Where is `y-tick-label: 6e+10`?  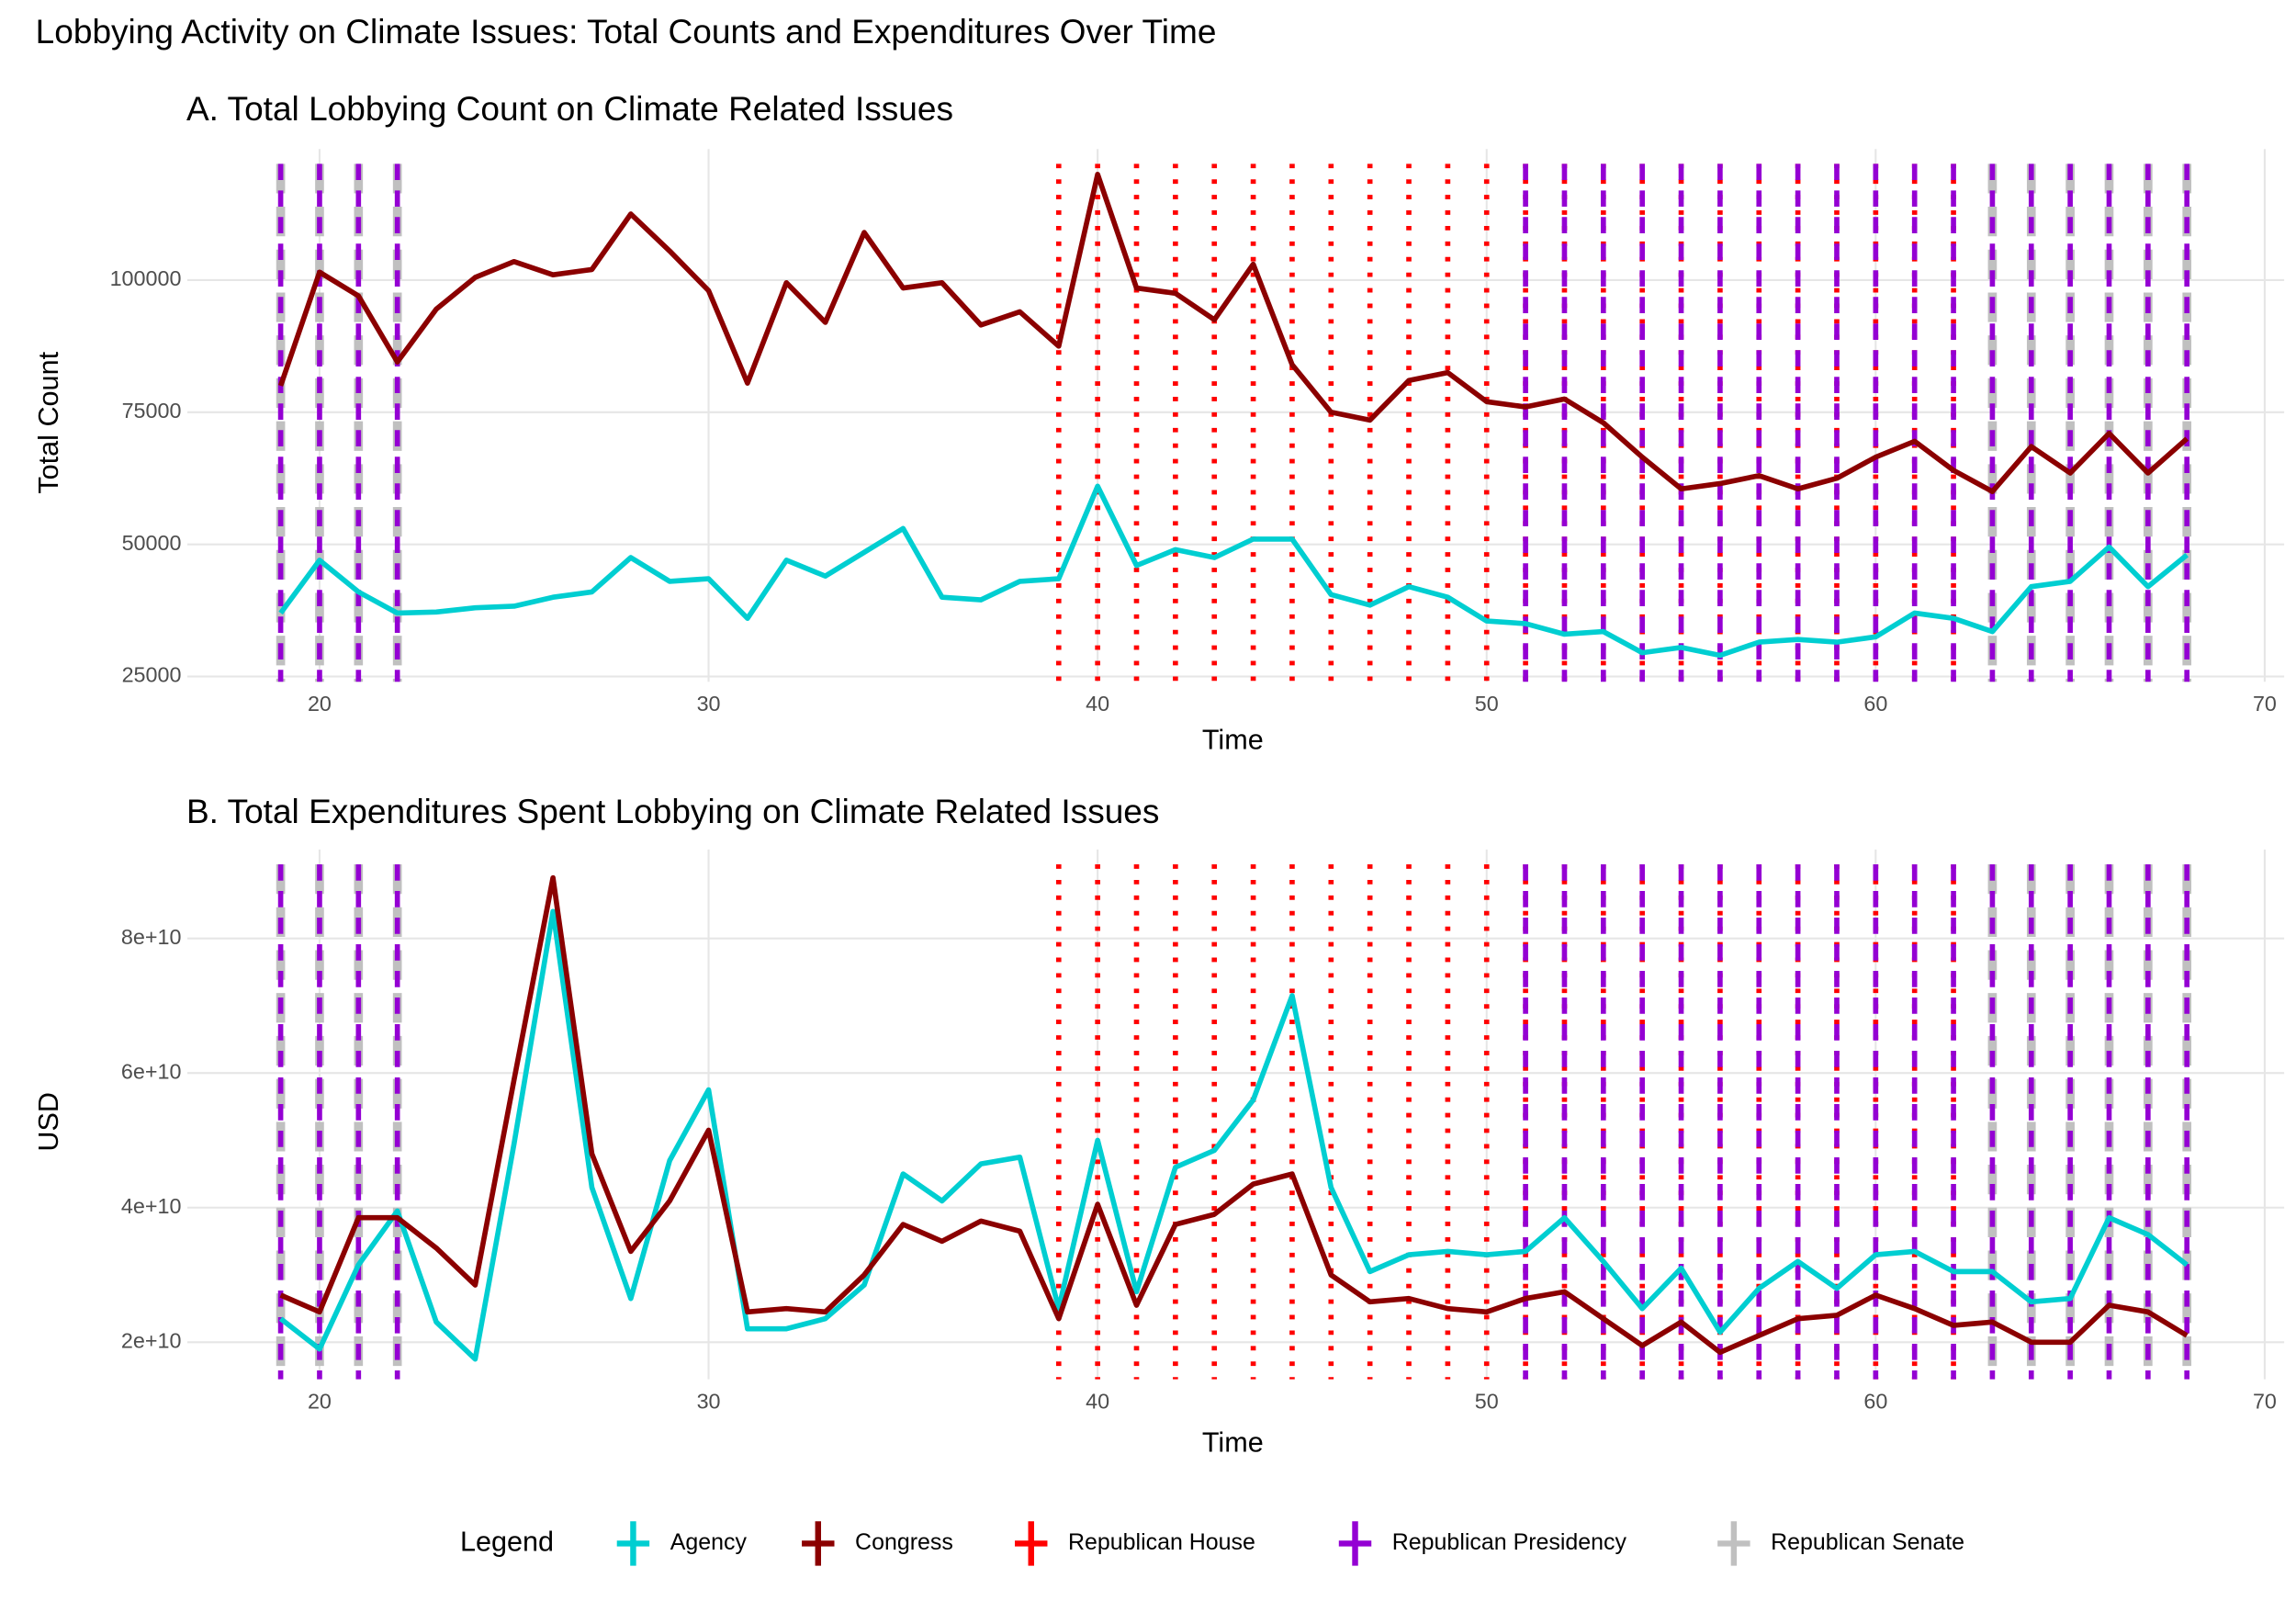
y-tick-label: 6e+10 is located at coordinates (151, 1071).